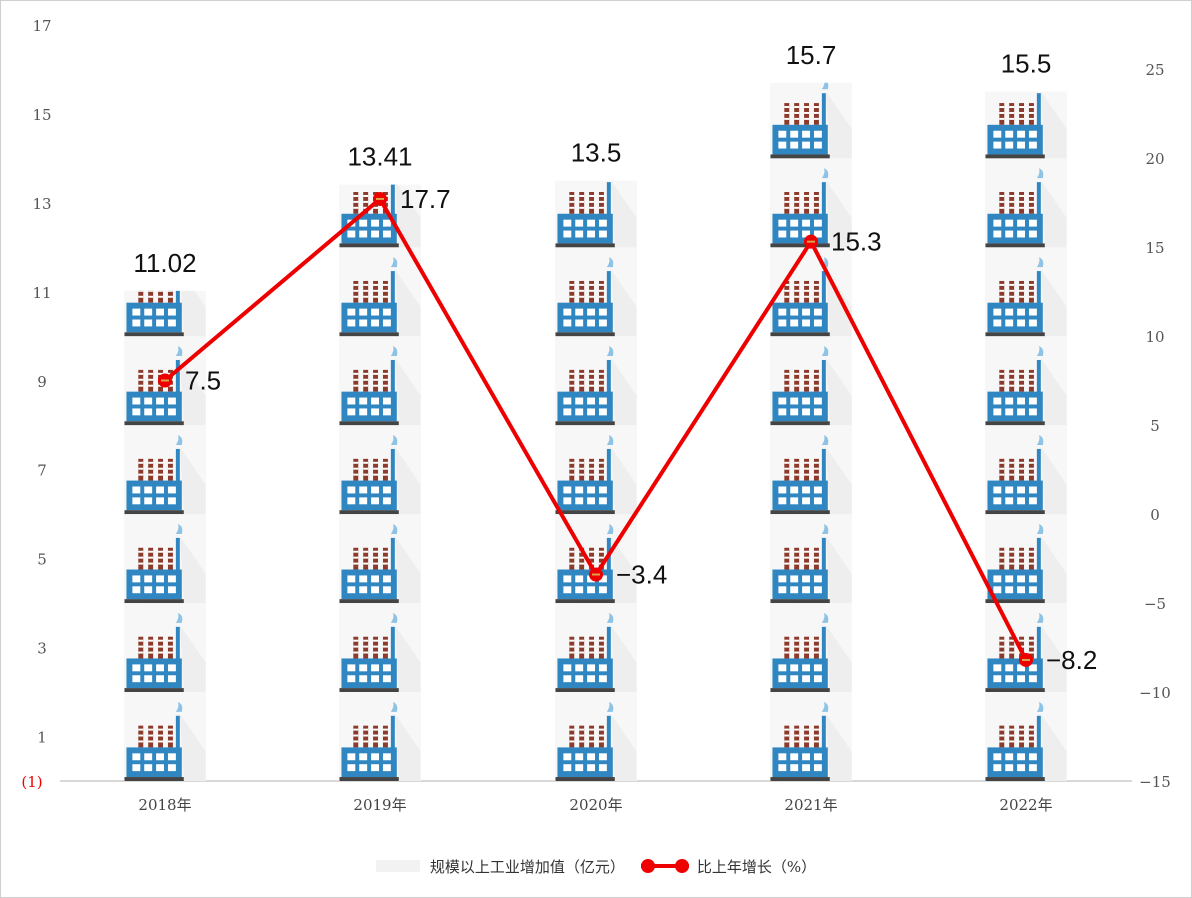 The height and width of the screenshot is (898, 1192). I want to click on bar-value-label: 15.5, so click(1026, 64).